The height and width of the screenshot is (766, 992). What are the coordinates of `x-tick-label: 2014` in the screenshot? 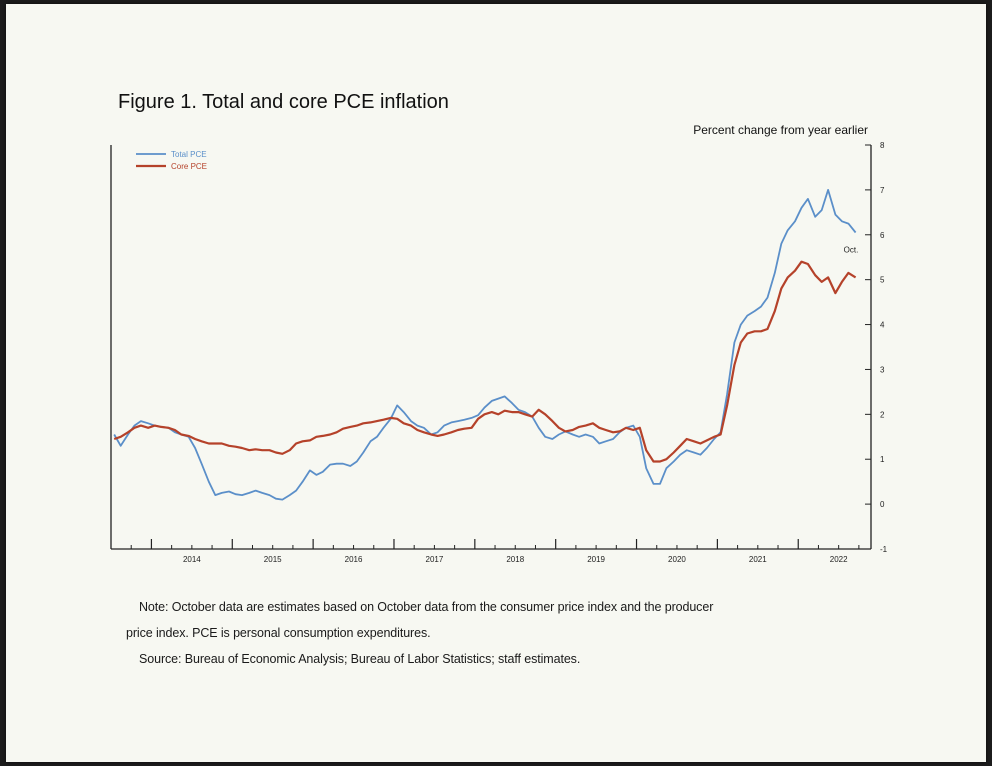 It's located at (192, 559).